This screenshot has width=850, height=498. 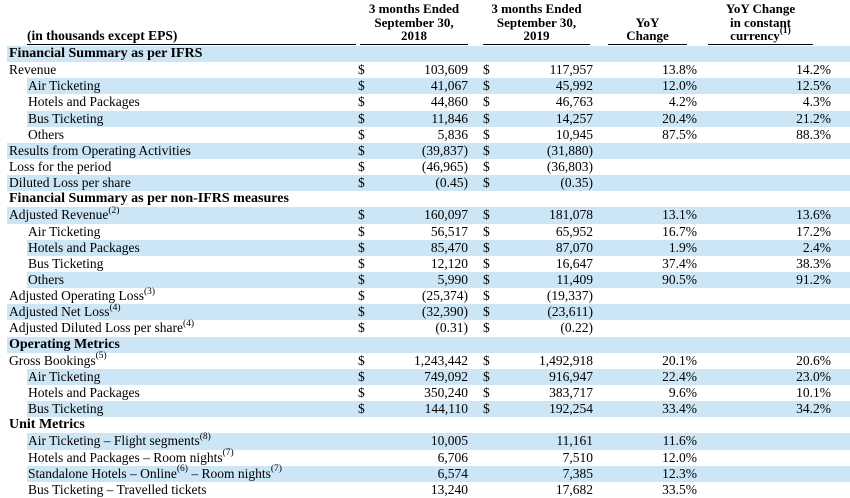 What do you see at coordinates (444, 166) in the screenshot?
I see `value-2018: (46,965)` at bounding box center [444, 166].